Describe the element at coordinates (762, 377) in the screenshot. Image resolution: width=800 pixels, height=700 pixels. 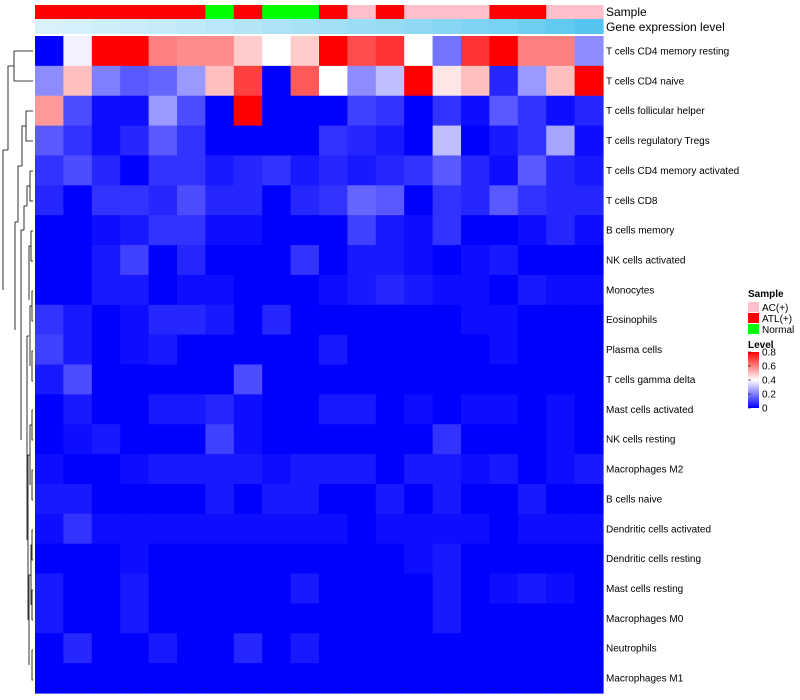
I see `legend-level: Level 0.8 0.6 0.4 0.2 0` at that location.